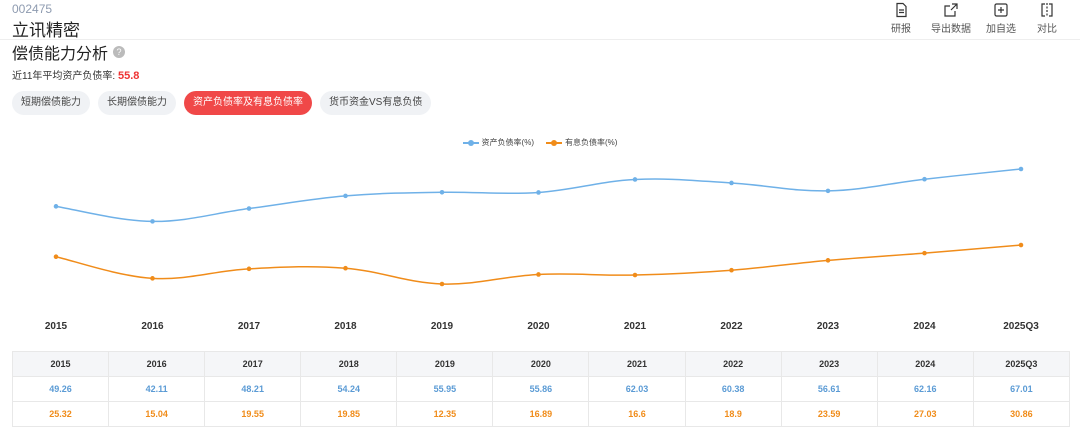 The height and width of the screenshot is (439, 1080). What do you see at coordinates (1021, 364) in the screenshot?
I see `table-header-cell: 2025Q3` at bounding box center [1021, 364].